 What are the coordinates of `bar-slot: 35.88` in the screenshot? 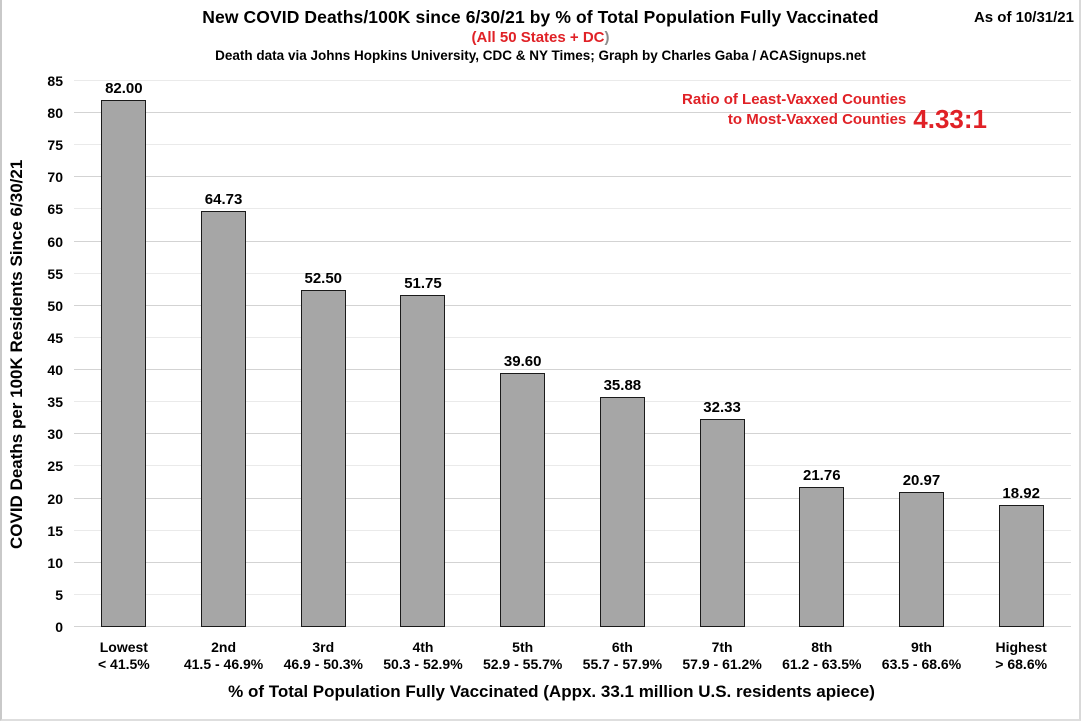 It's located at (623, 502).